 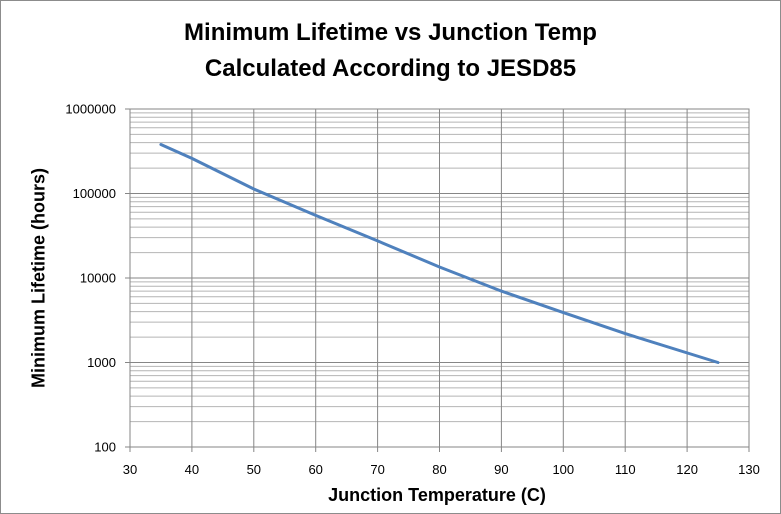 I want to click on x-tick-label: 80, so click(x=439, y=469).